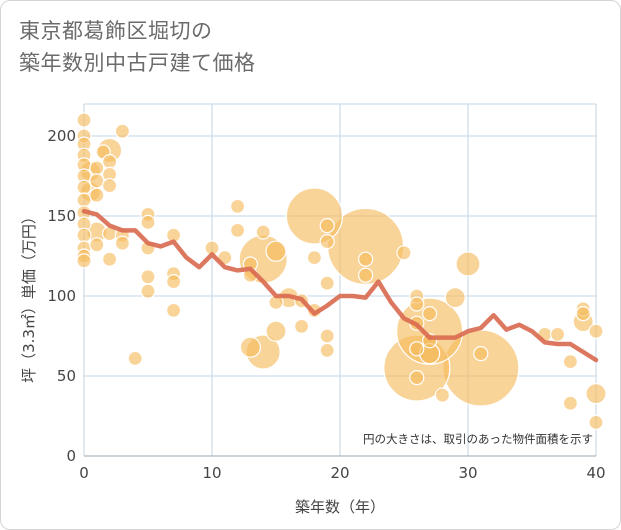  What do you see at coordinates (340, 507) in the screenshot?
I see `x-axis-label: 築年数（年）` at bounding box center [340, 507].